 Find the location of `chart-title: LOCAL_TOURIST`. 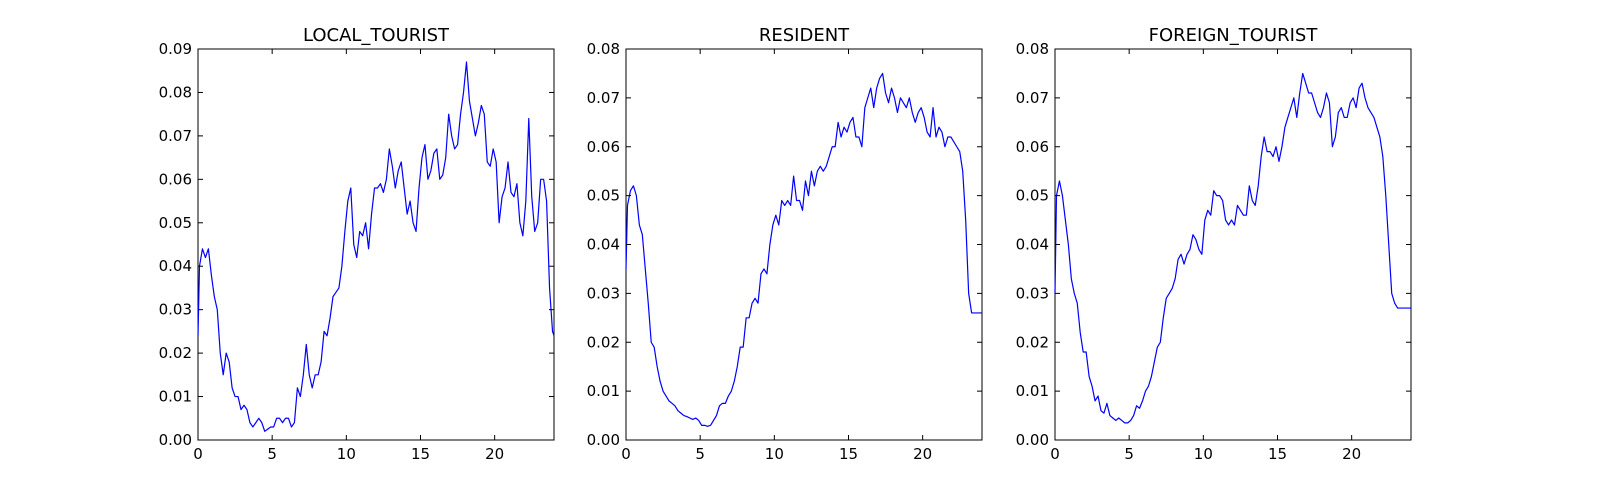

chart-title: LOCAL_TOURIST is located at coordinates (376, 35).